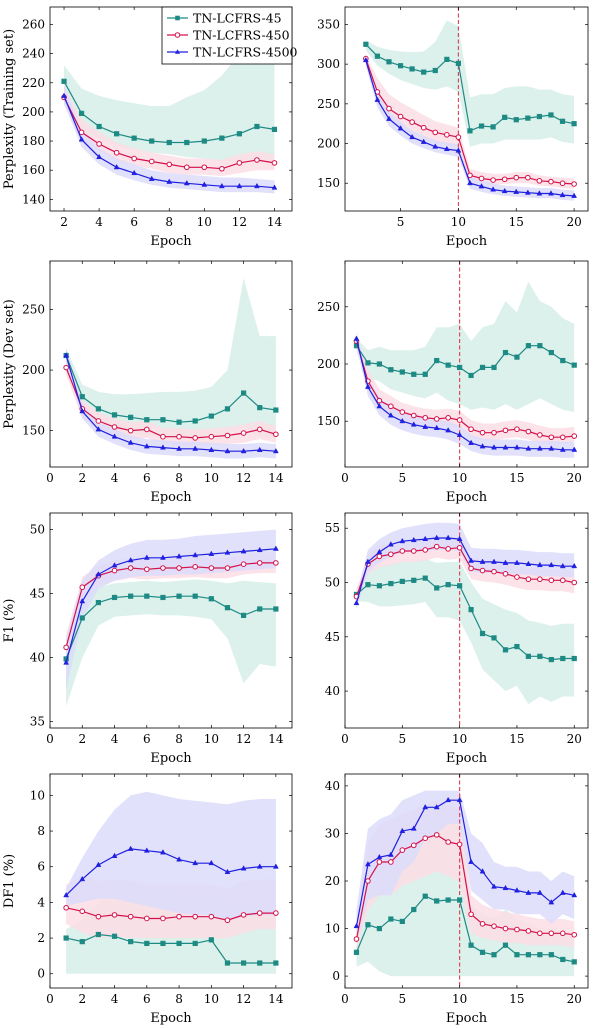 This screenshot has height=1028, width=594. I want to click on legend-marker, so click(177, 35).